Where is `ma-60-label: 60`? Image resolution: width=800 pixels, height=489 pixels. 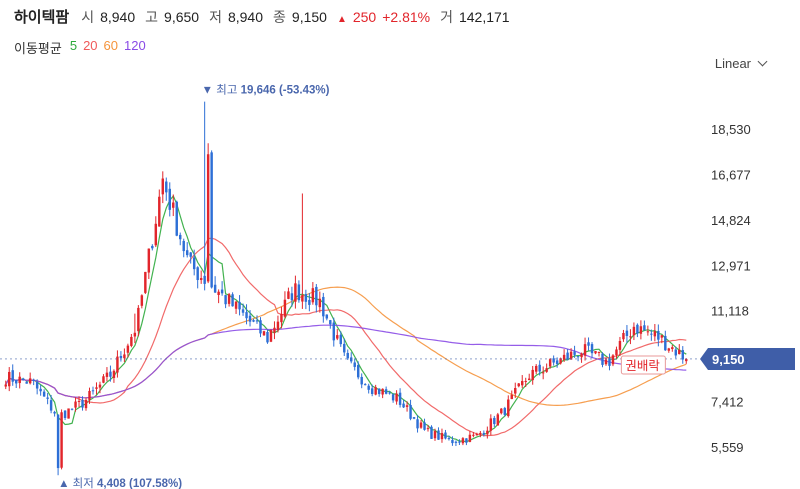 ma-60-label: 60 is located at coordinates (111, 45).